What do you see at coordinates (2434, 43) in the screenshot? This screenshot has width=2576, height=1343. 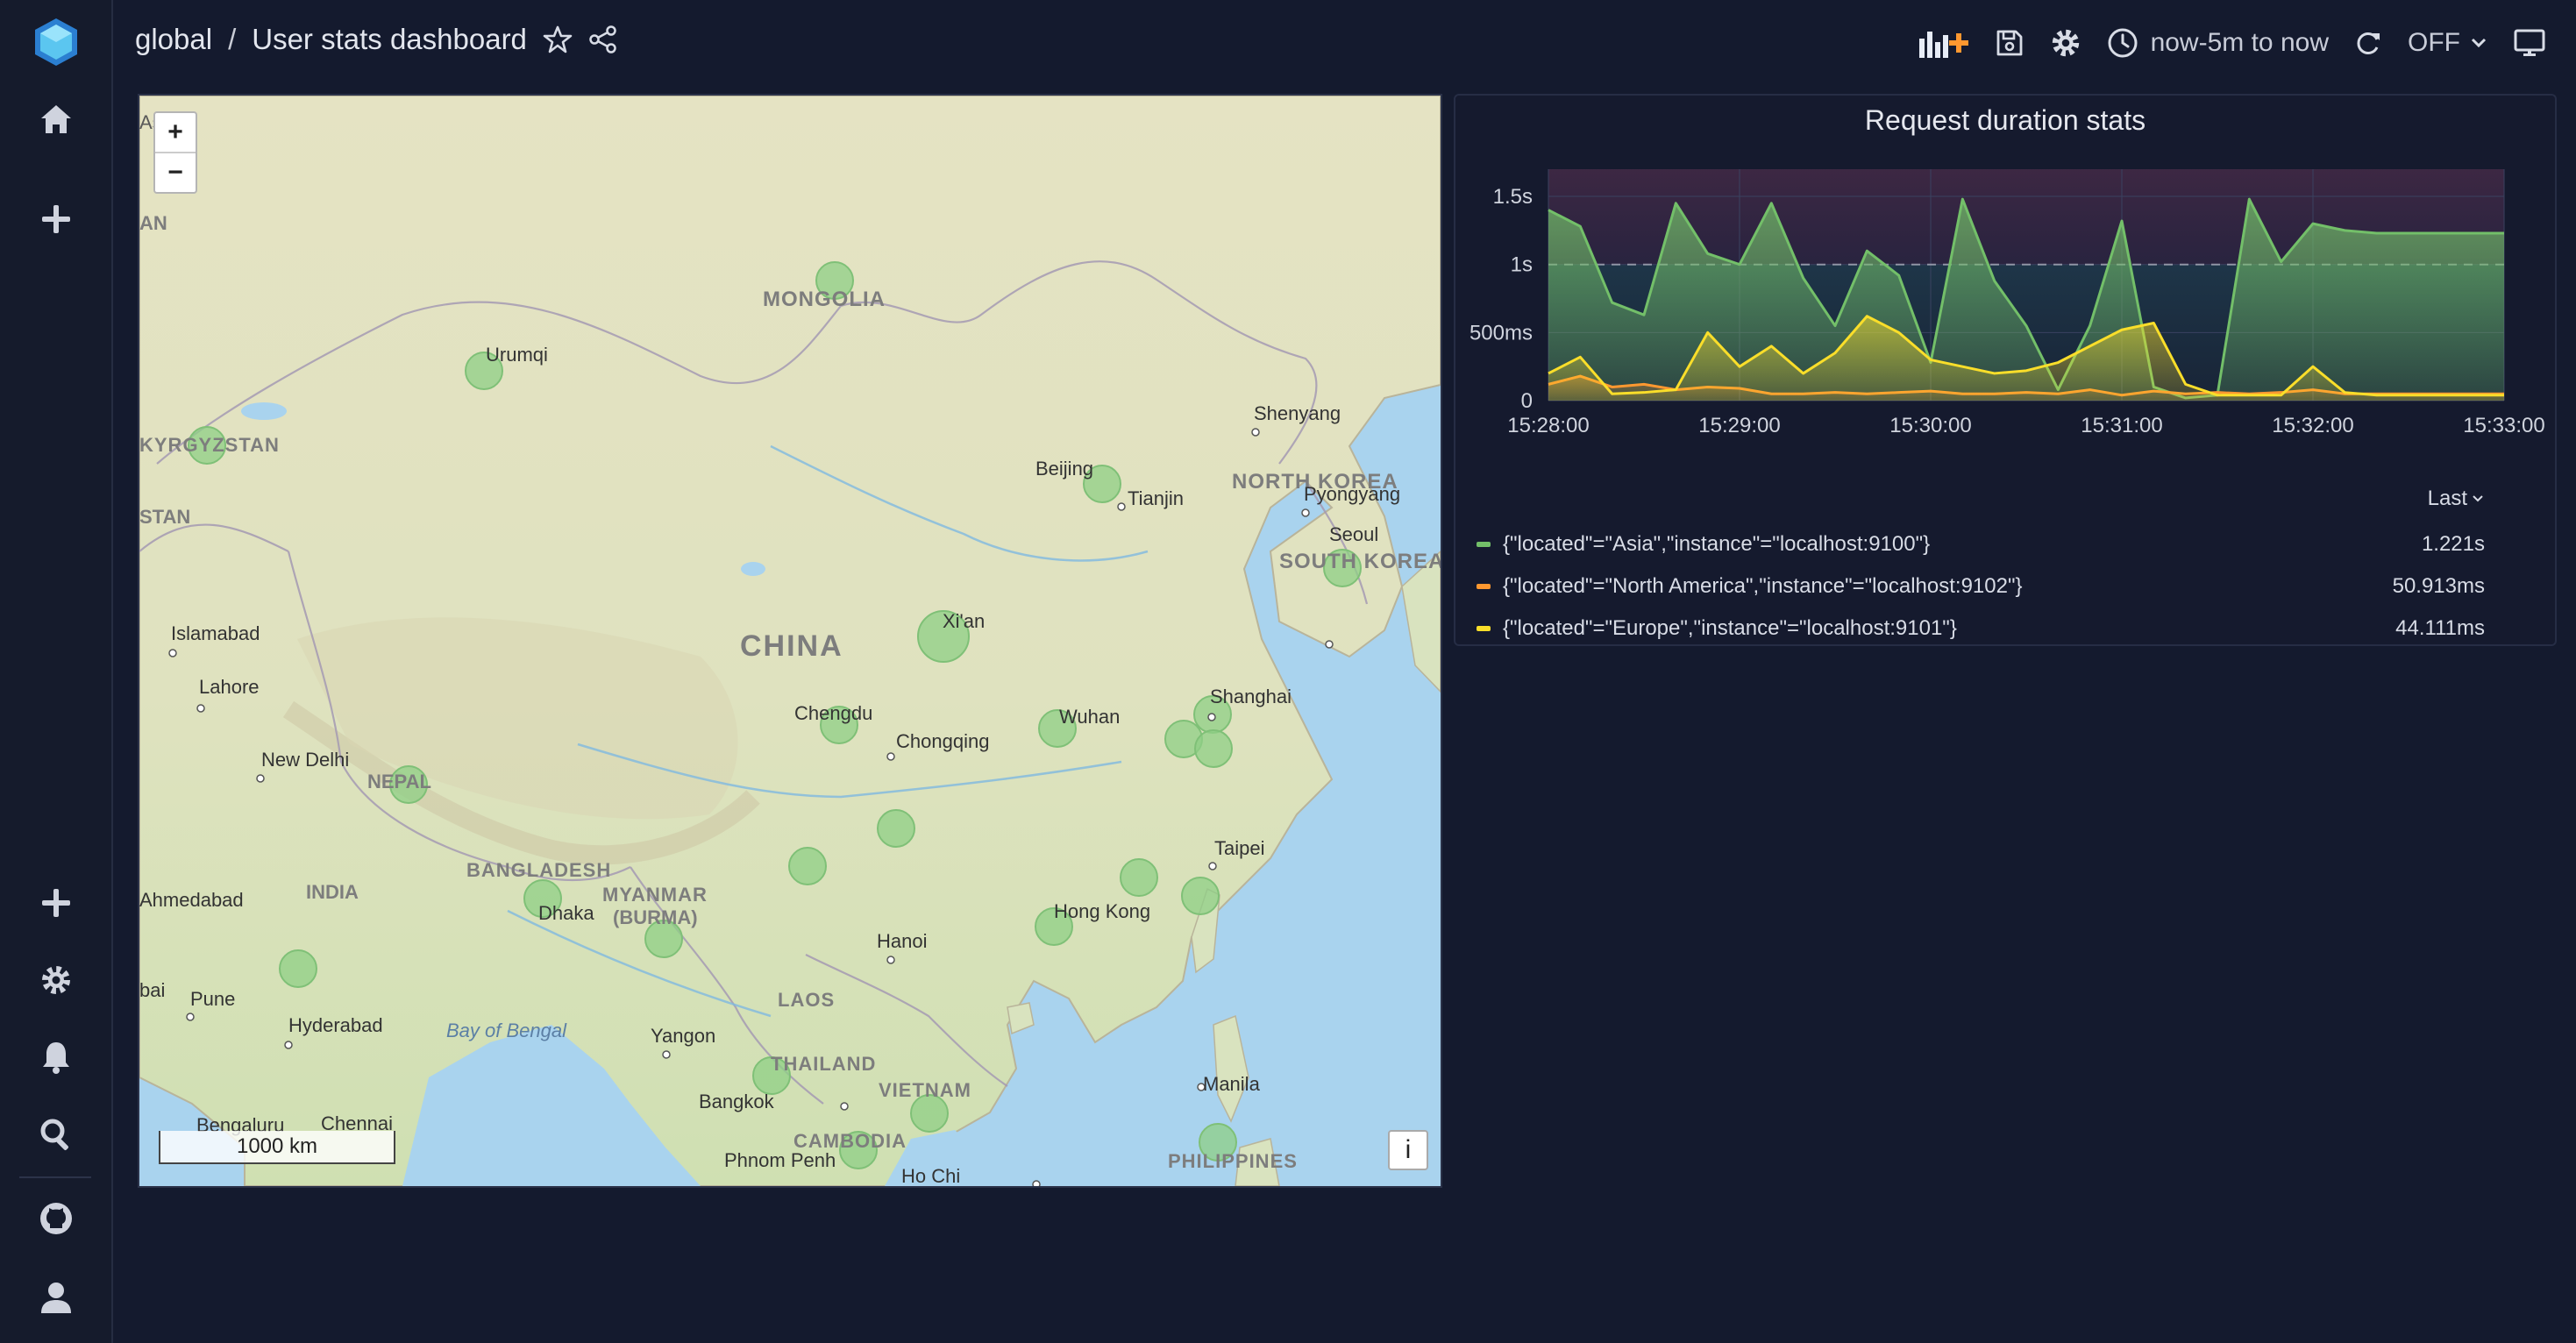 I see `refresh-interval-label: OFF` at bounding box center [2434, 43].